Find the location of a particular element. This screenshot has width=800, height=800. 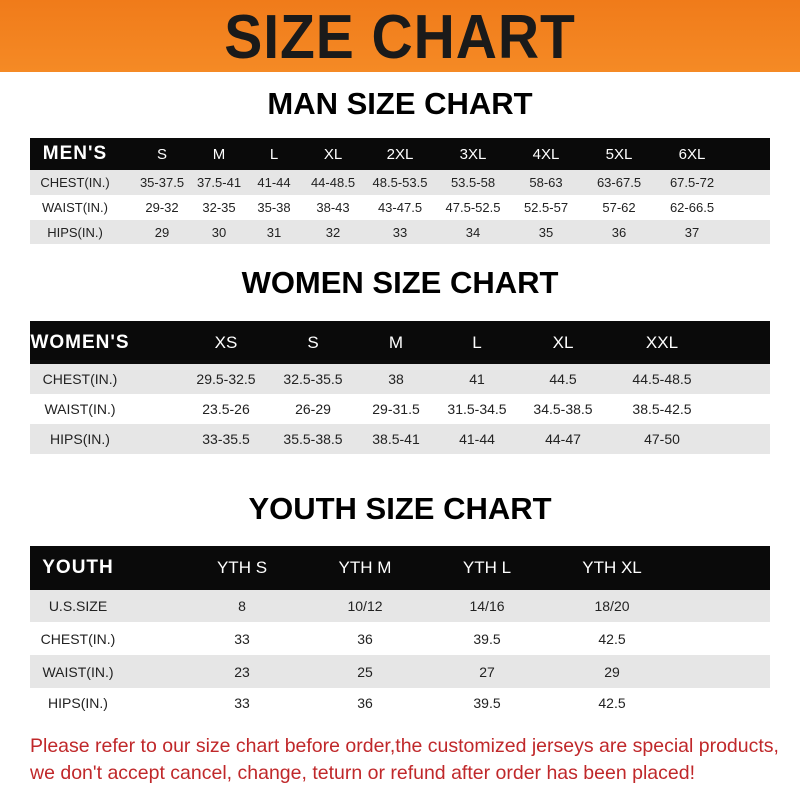

measurement-cell: 25 is located at coordinates (365, 671).